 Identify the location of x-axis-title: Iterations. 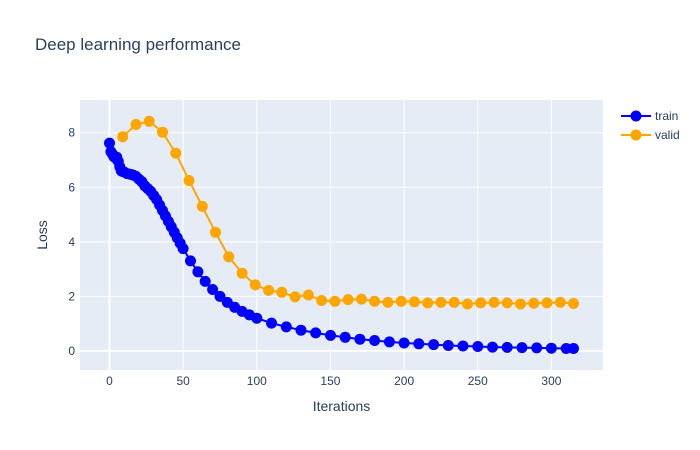
(342, 406).